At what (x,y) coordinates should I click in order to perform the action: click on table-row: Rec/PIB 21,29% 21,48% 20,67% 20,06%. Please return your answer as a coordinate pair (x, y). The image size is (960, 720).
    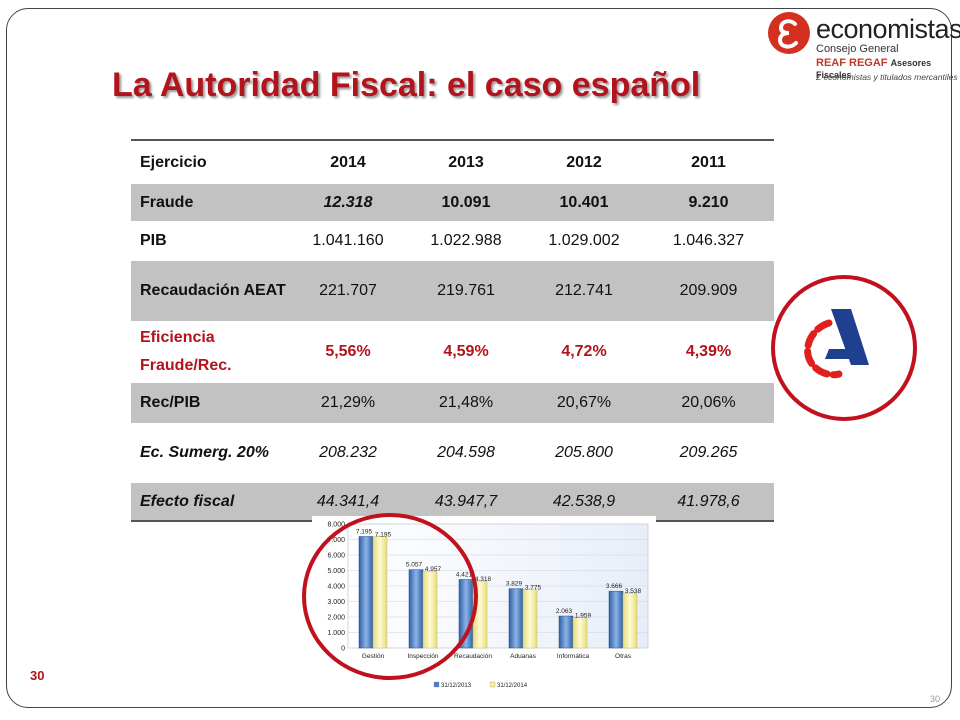
    Looking at the image, I should click on (452, 403).